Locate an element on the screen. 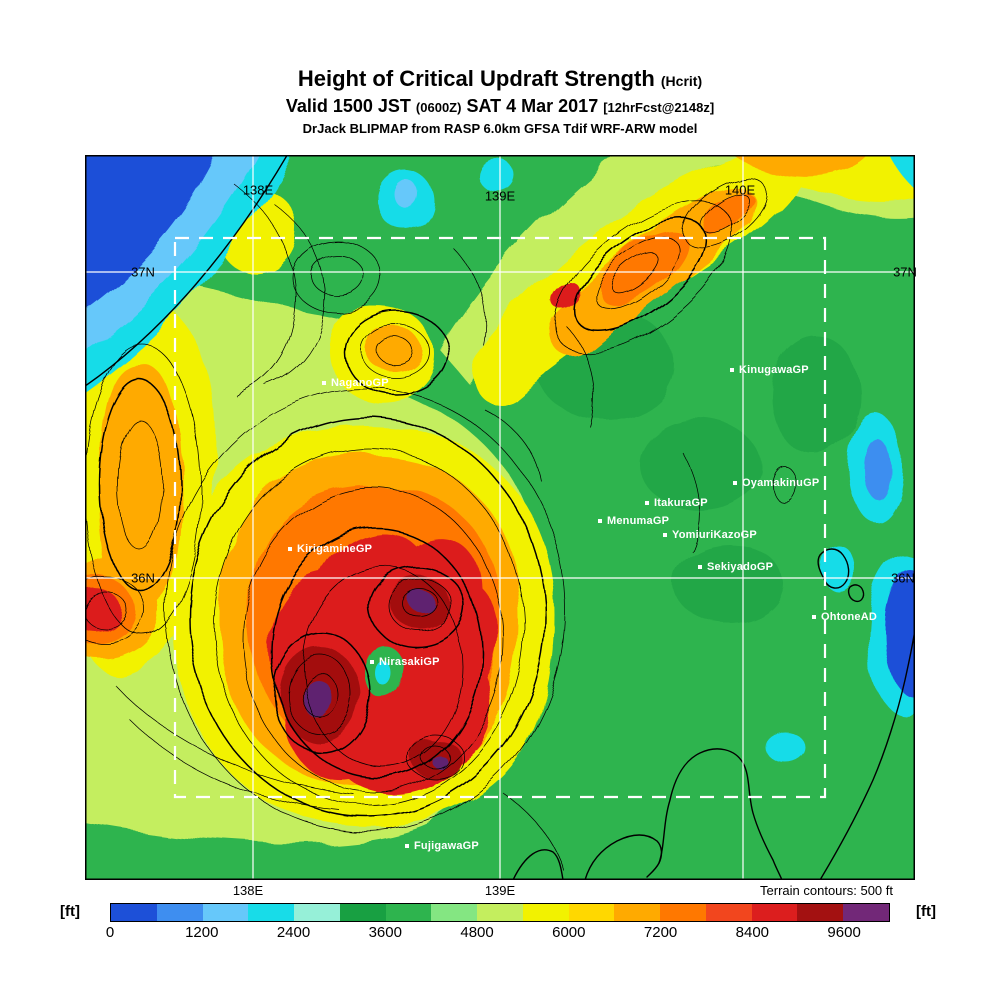  site-marker: NaganoGP is located at coordinates (355, 383).